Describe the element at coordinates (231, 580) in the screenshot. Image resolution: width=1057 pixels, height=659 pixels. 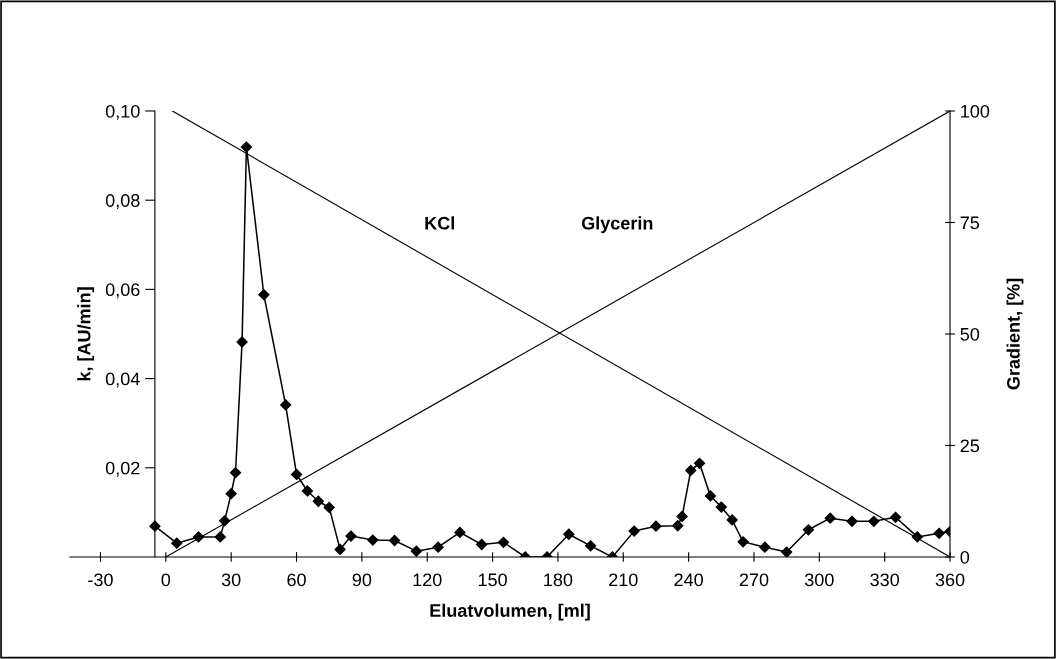
I see `x-tick-label: 30` at that location.